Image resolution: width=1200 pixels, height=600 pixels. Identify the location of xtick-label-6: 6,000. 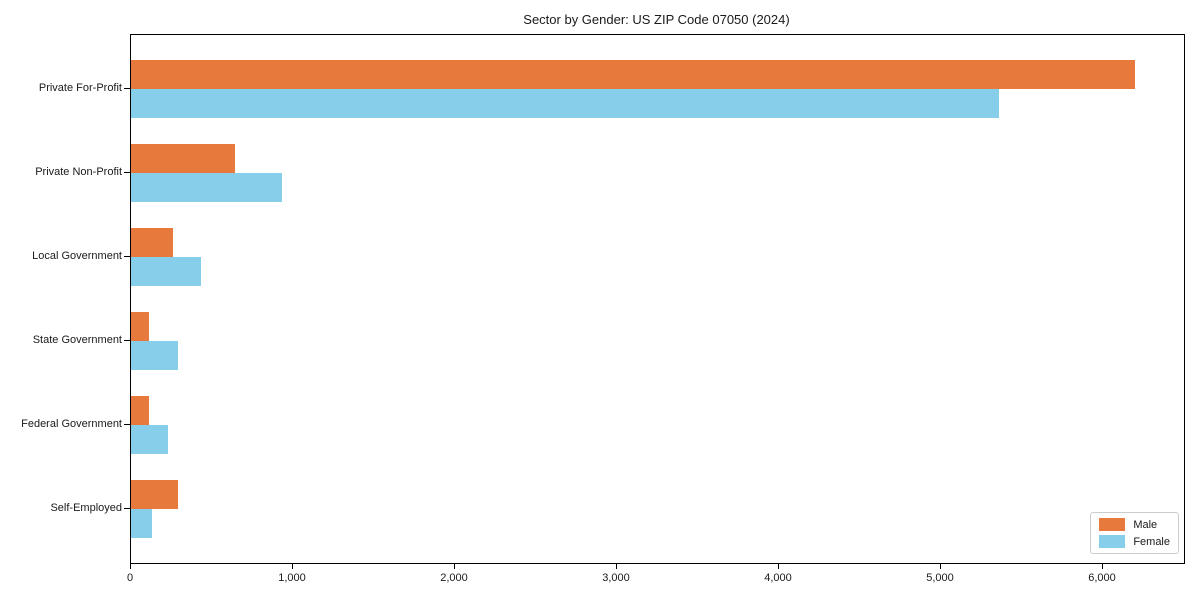
(1102, 578).